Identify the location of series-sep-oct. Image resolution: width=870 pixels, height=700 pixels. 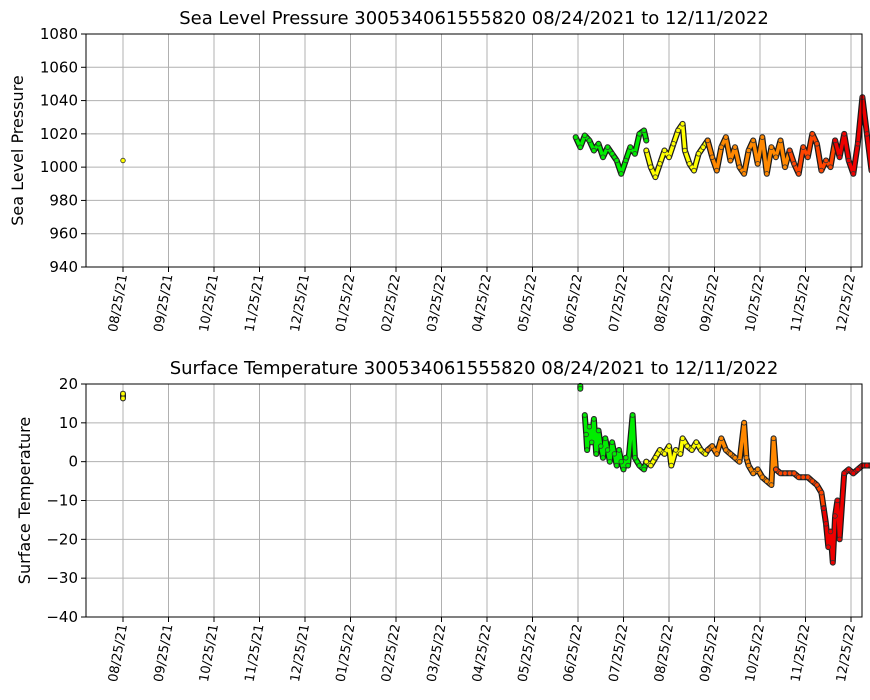
(812, 153).